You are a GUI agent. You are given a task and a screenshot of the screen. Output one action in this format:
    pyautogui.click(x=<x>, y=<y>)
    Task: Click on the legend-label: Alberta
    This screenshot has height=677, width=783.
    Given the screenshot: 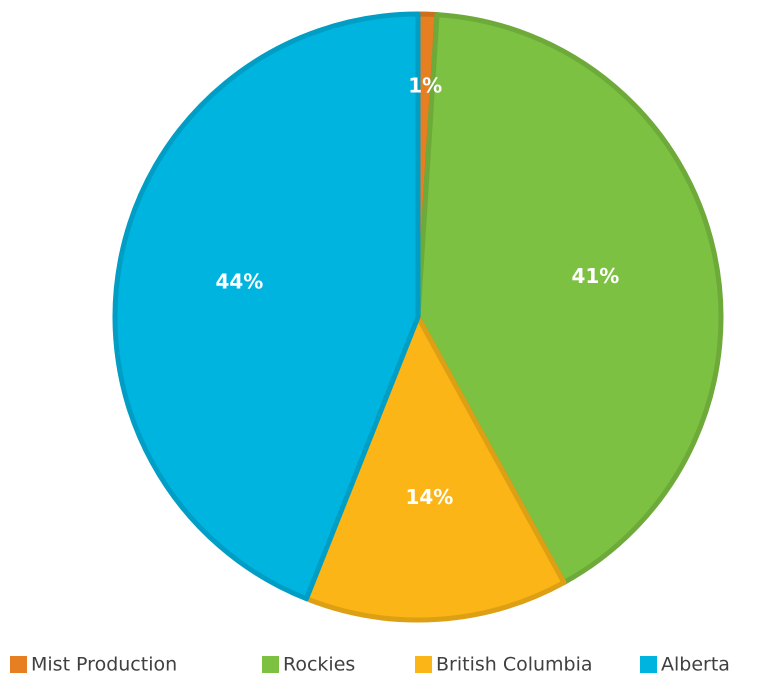 What is the action you would take?
    pyautogui.click(x=695, y=665)
    